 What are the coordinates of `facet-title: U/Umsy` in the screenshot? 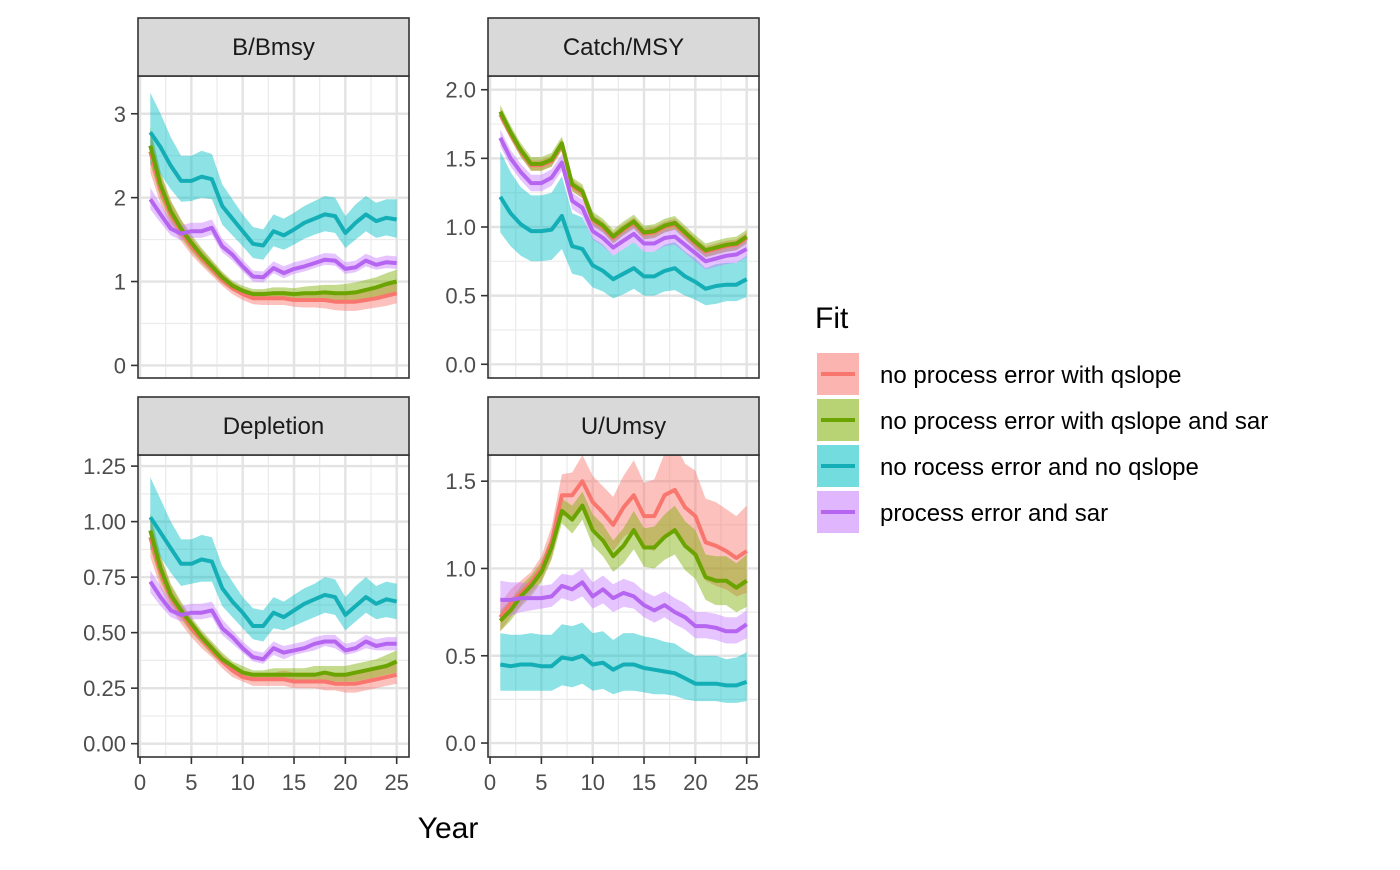 It's located at (623, 426).